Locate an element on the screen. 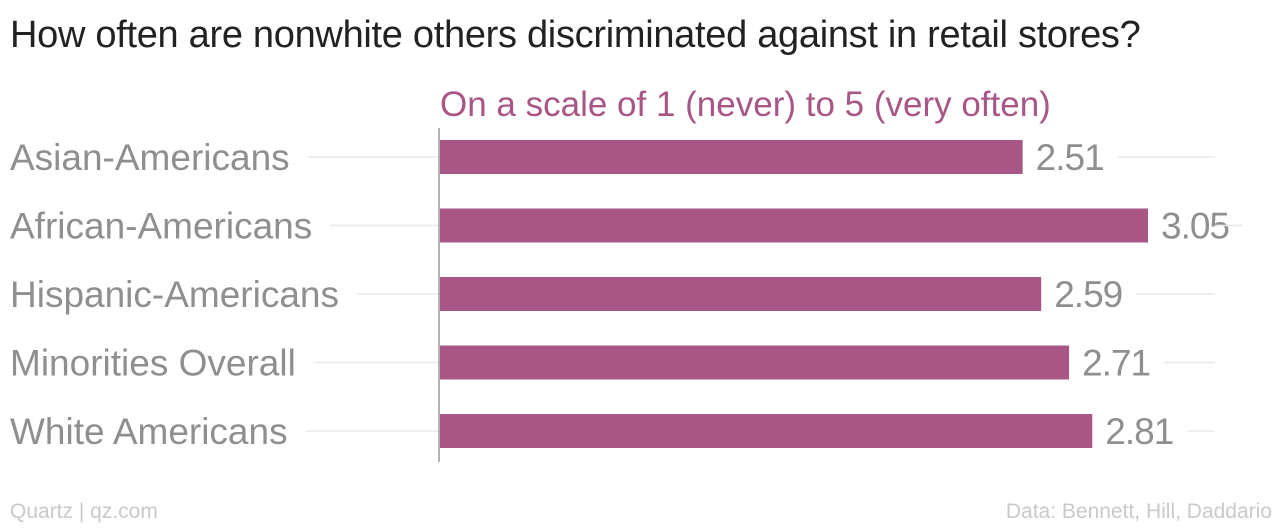  value-label: 2.51 is located at coordinates (1070, 157).